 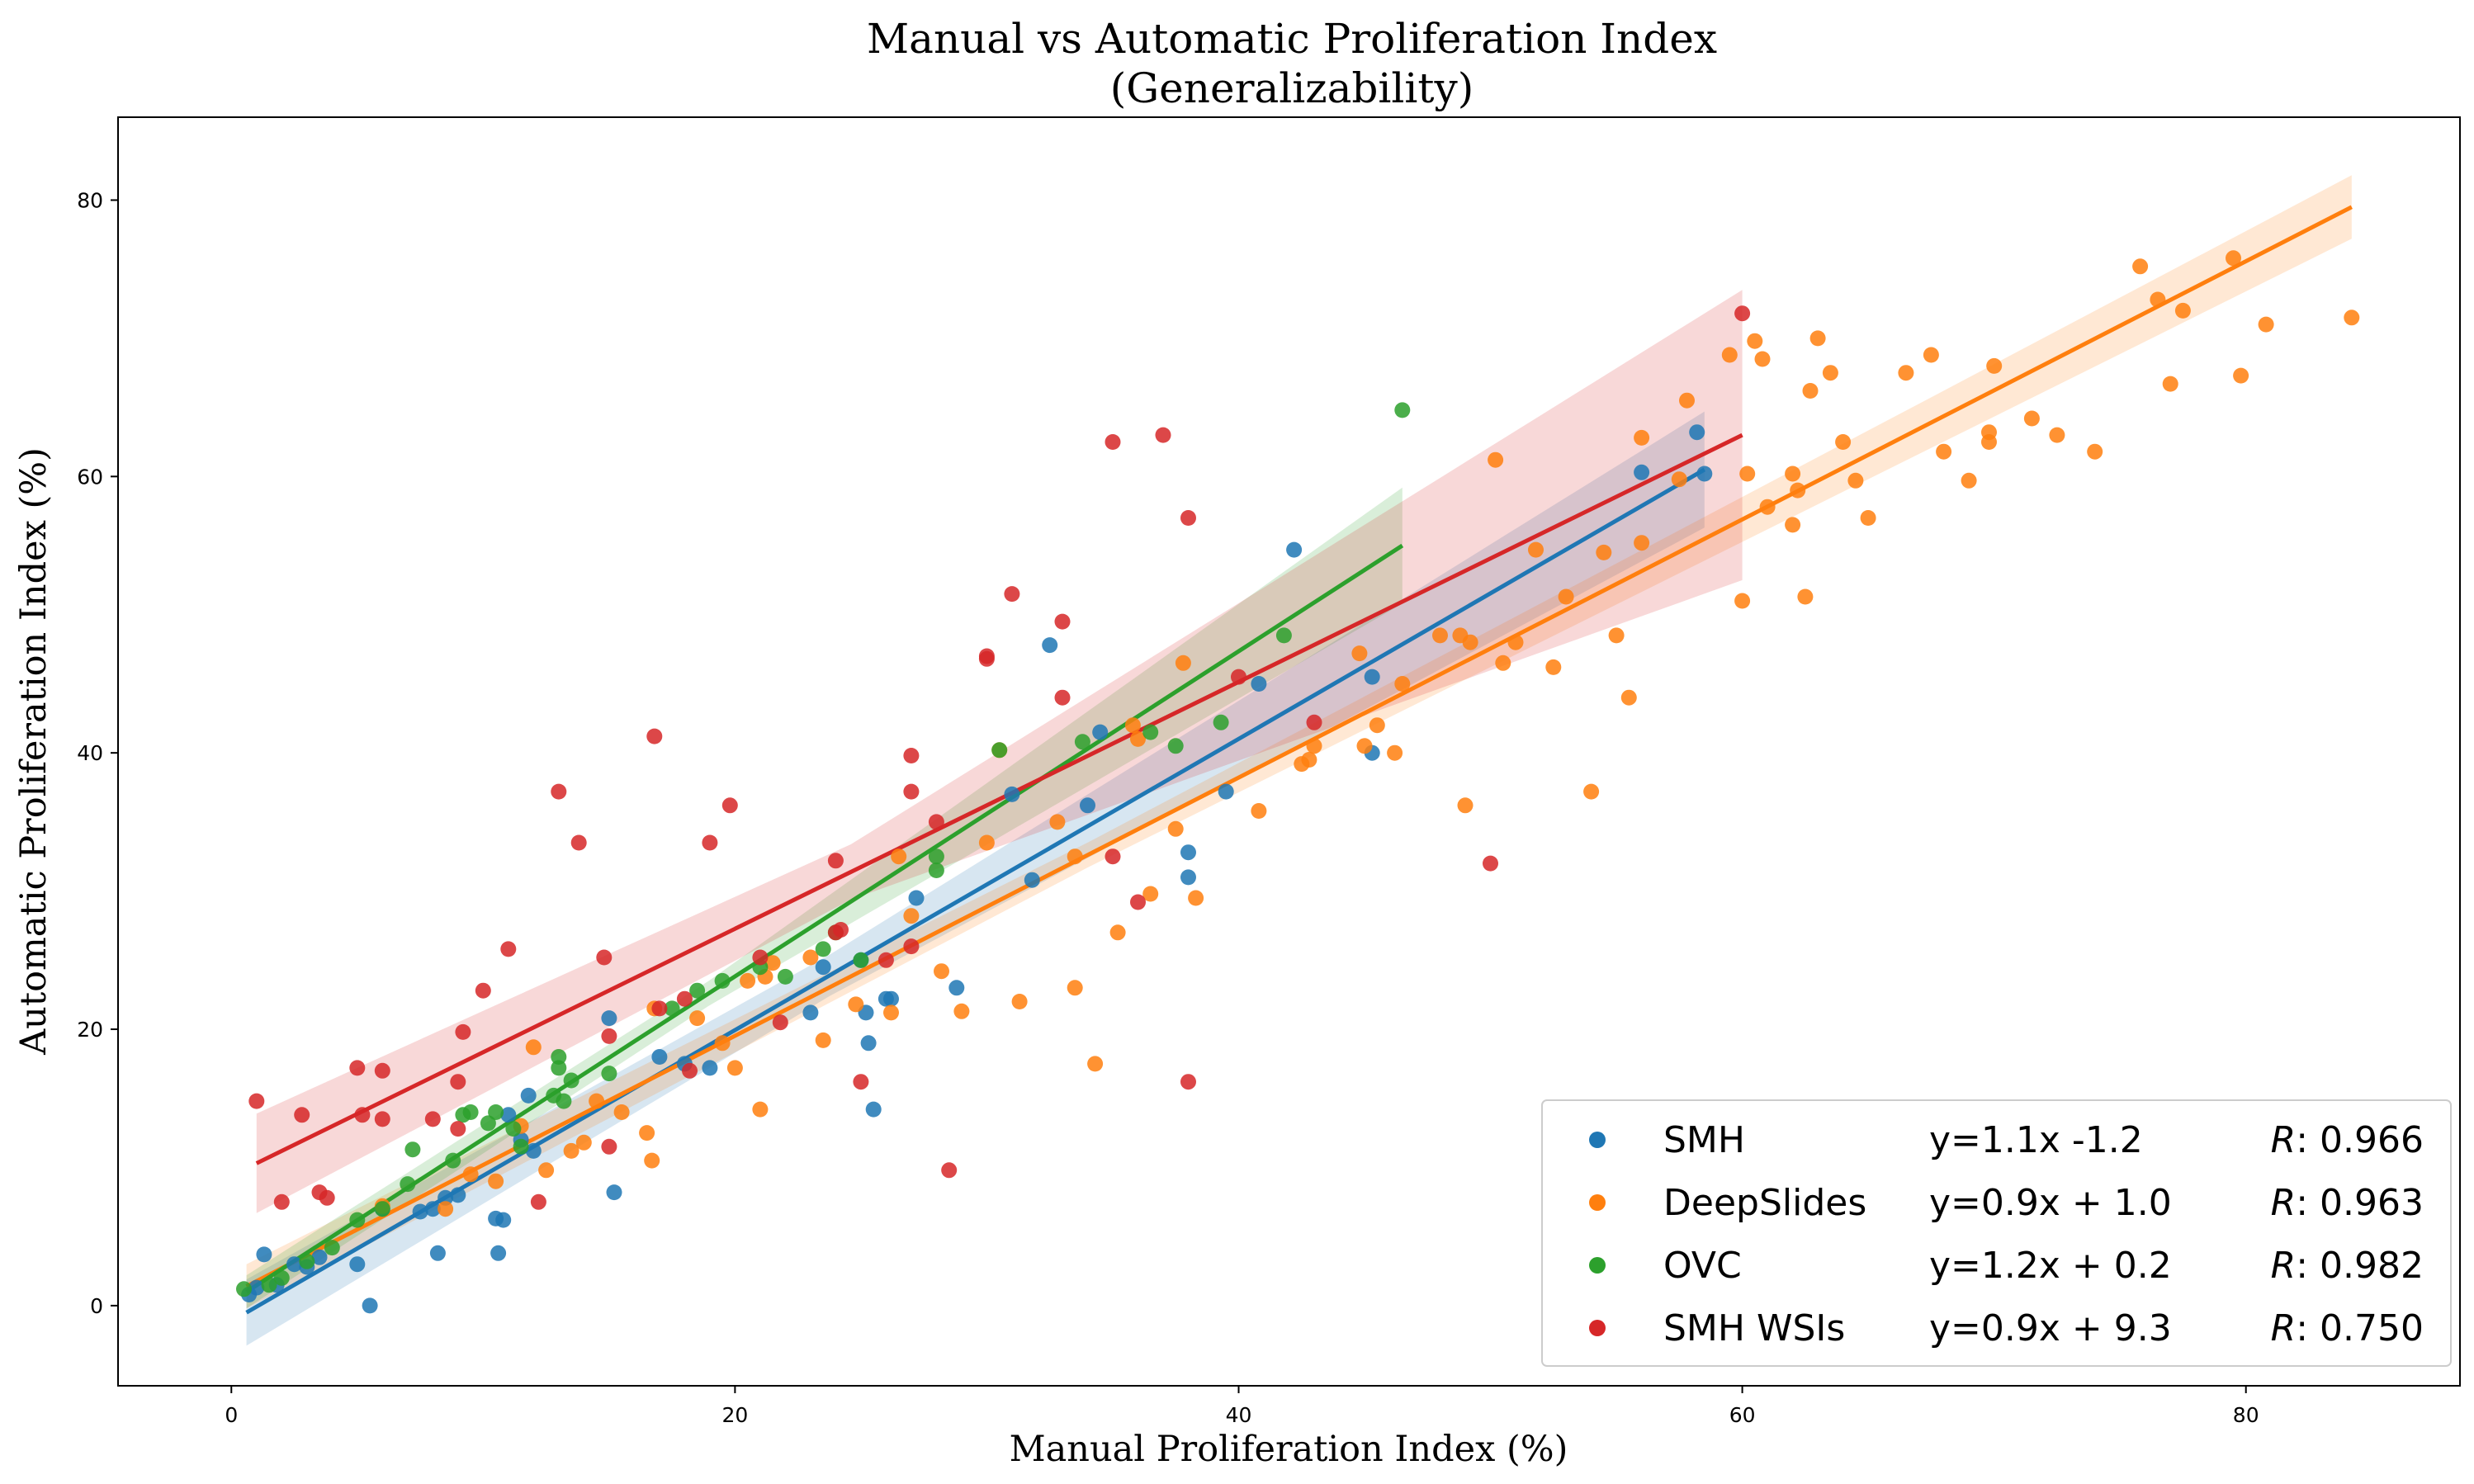 I want to click on y-tick-label: 60, so click(x=90, y=477).